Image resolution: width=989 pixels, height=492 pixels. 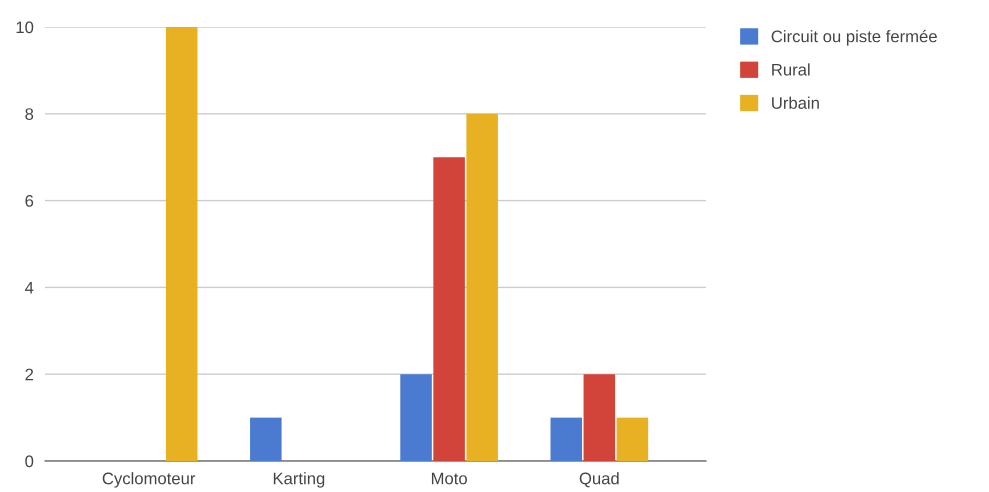 What do you see at coordinates (29, 114) in the screenshot?
I see `y-tick-label: 8` at bounding box center [29, 114].